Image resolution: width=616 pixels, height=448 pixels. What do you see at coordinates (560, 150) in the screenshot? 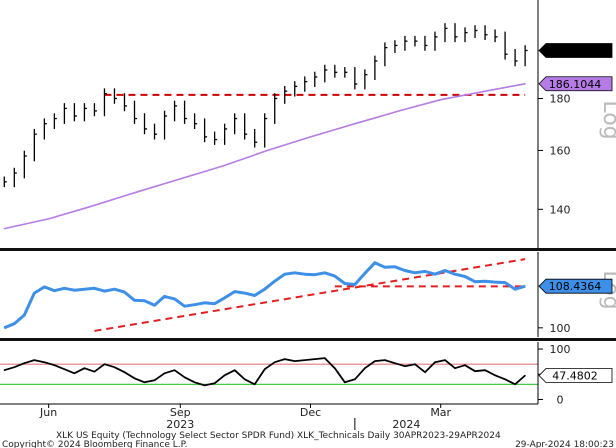
I see `panel-0-ytick-label-1: 160` at bounding box center [560, 150].